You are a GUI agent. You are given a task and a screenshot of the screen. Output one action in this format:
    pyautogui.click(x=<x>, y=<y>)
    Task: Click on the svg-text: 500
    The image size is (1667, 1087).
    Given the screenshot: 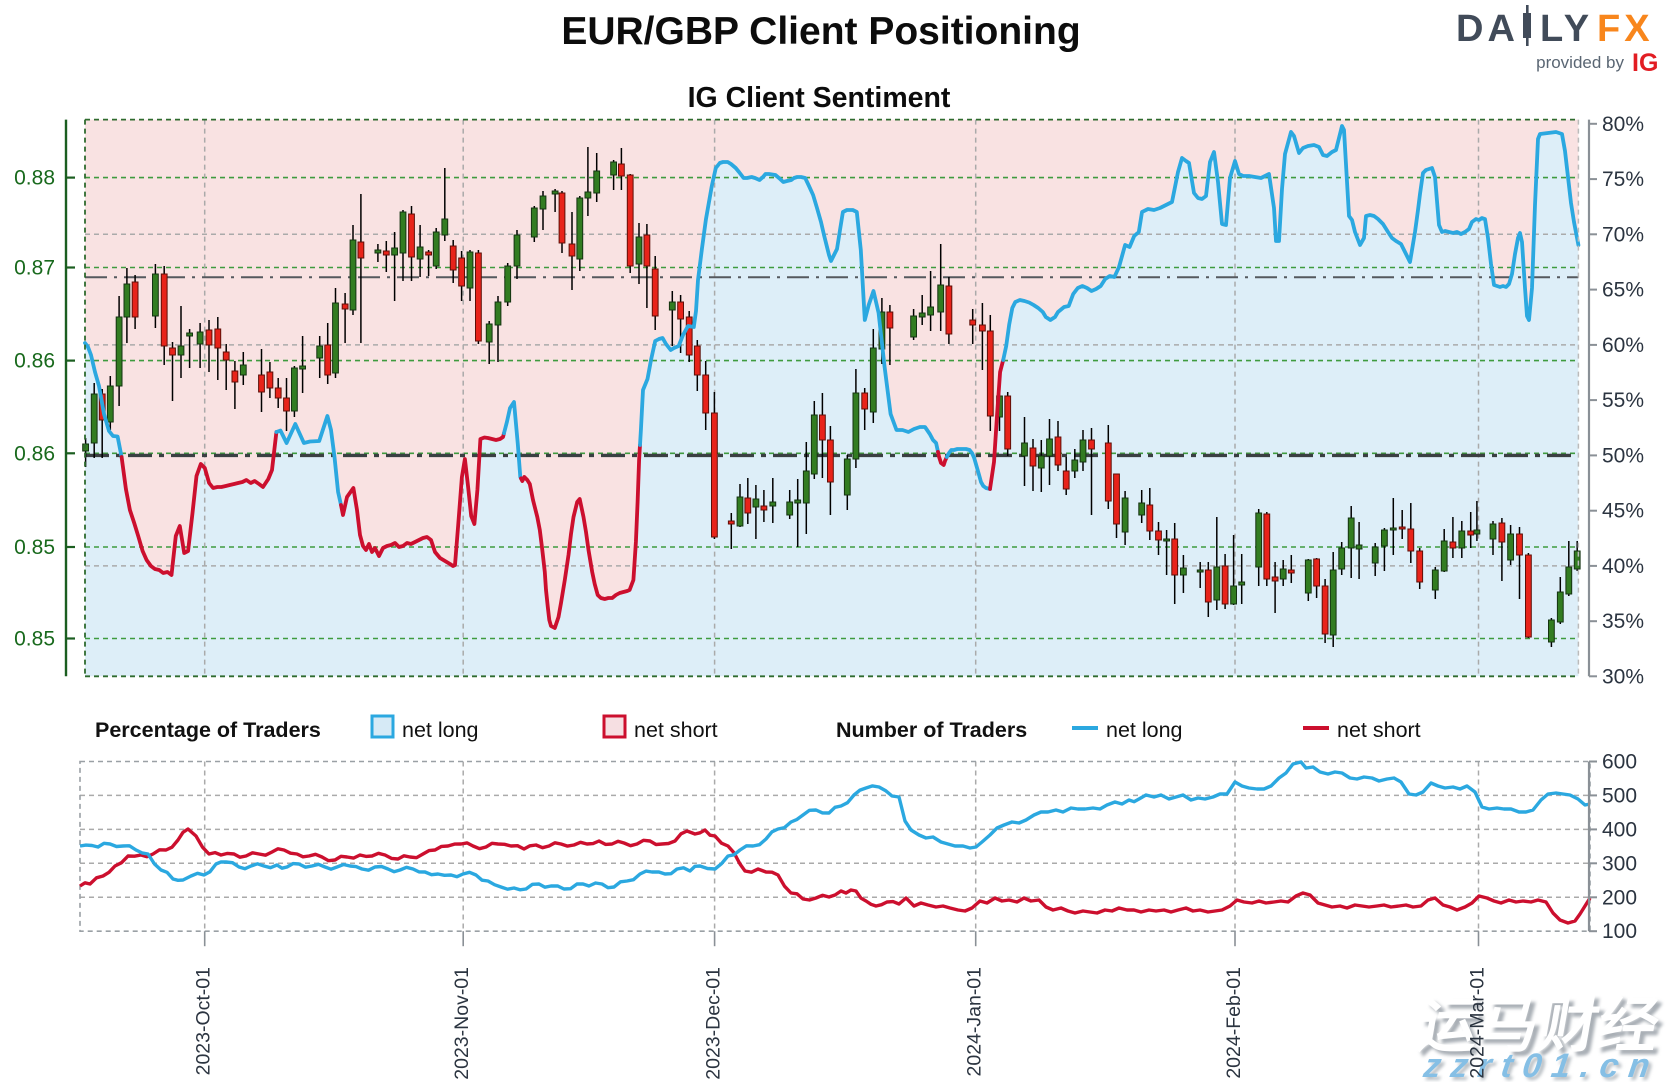 What is the action you would take?
    pyautogui.click(x=1619, y=795)
    